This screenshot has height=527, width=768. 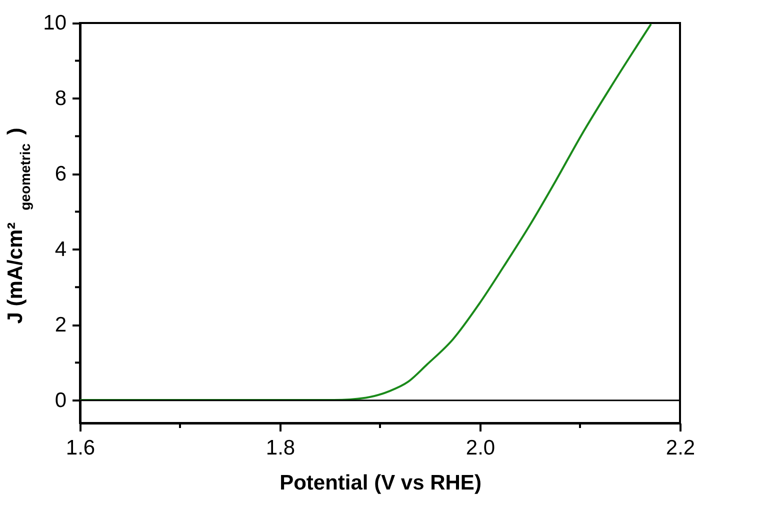 What do you see at coordinates (281, 448) in the screenshot?
I see `x-tick-label: 1.8` at bounding box center [281, 448].